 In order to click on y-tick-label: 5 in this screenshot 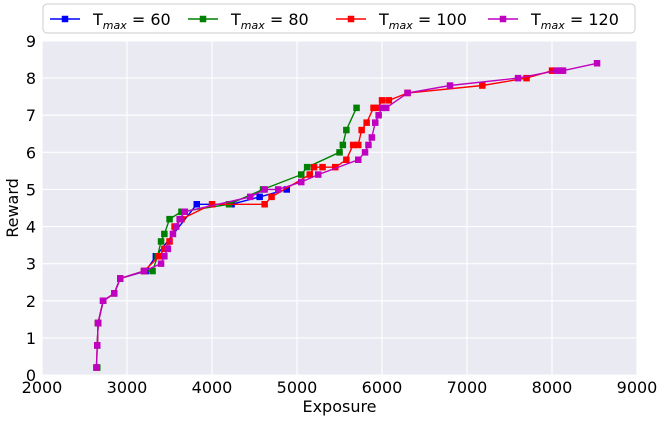, I will do `click(31, 189)`.